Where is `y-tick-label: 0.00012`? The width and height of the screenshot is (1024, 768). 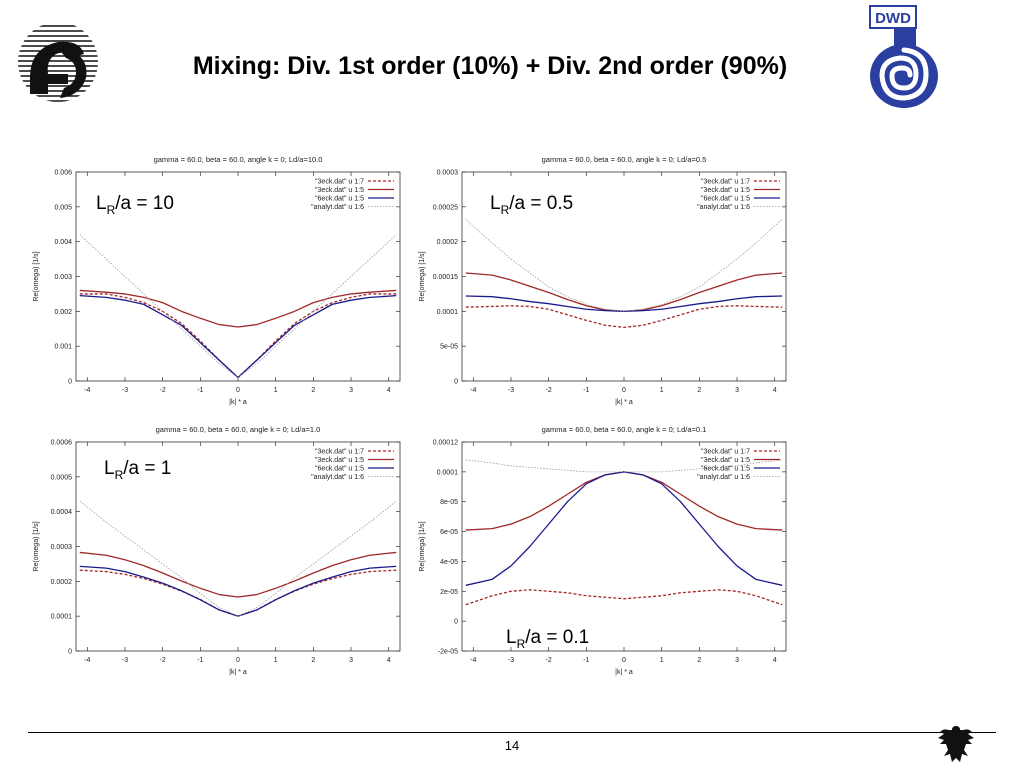
y-tick-label: 0.00012 is located at coordinates (445, 443).